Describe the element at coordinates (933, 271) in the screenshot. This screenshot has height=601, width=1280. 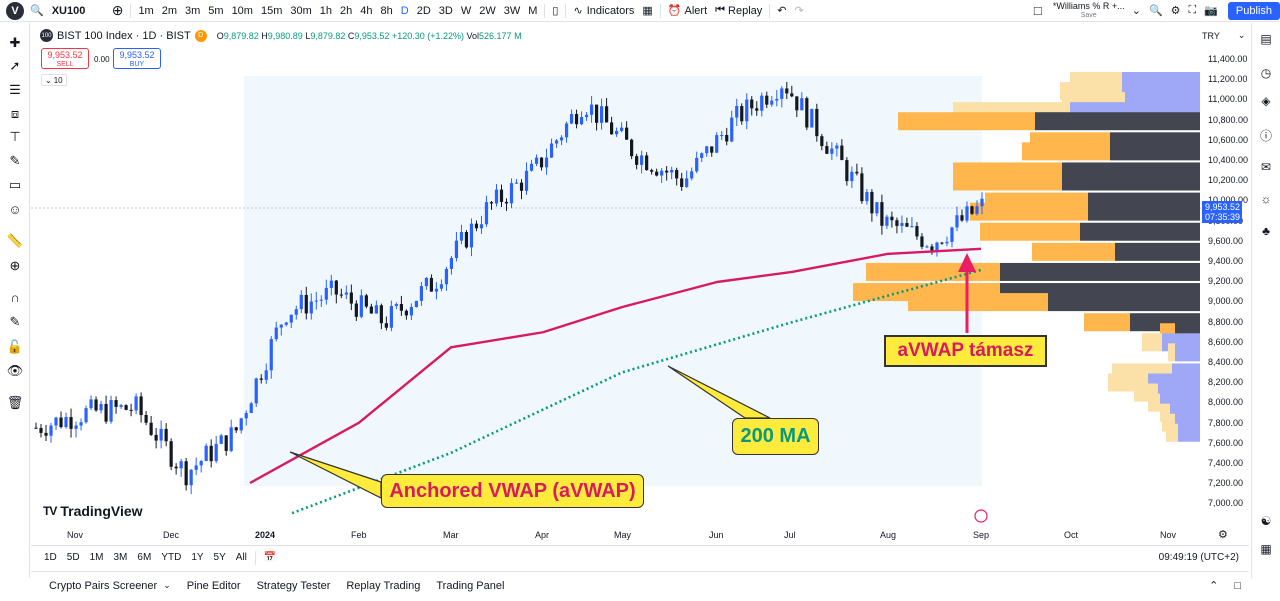
I see `volume-profile-bar-left` at that location.